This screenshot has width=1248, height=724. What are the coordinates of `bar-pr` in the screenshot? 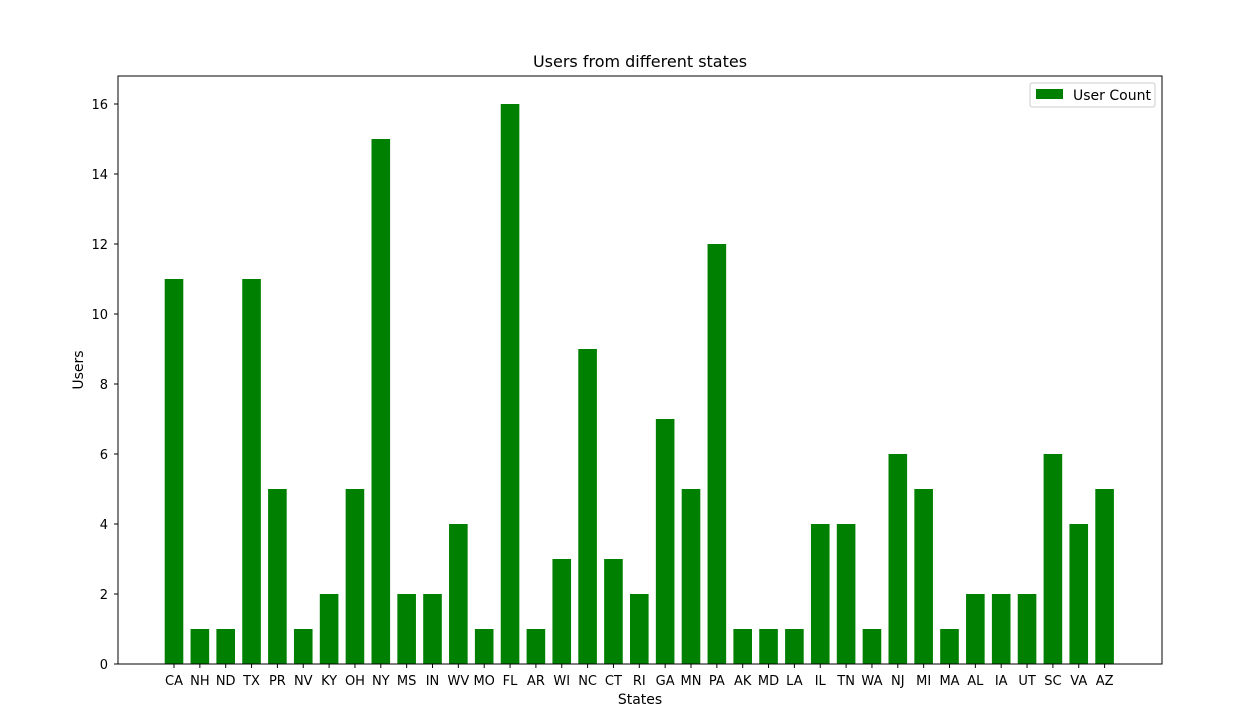 It's located at (277, 576).